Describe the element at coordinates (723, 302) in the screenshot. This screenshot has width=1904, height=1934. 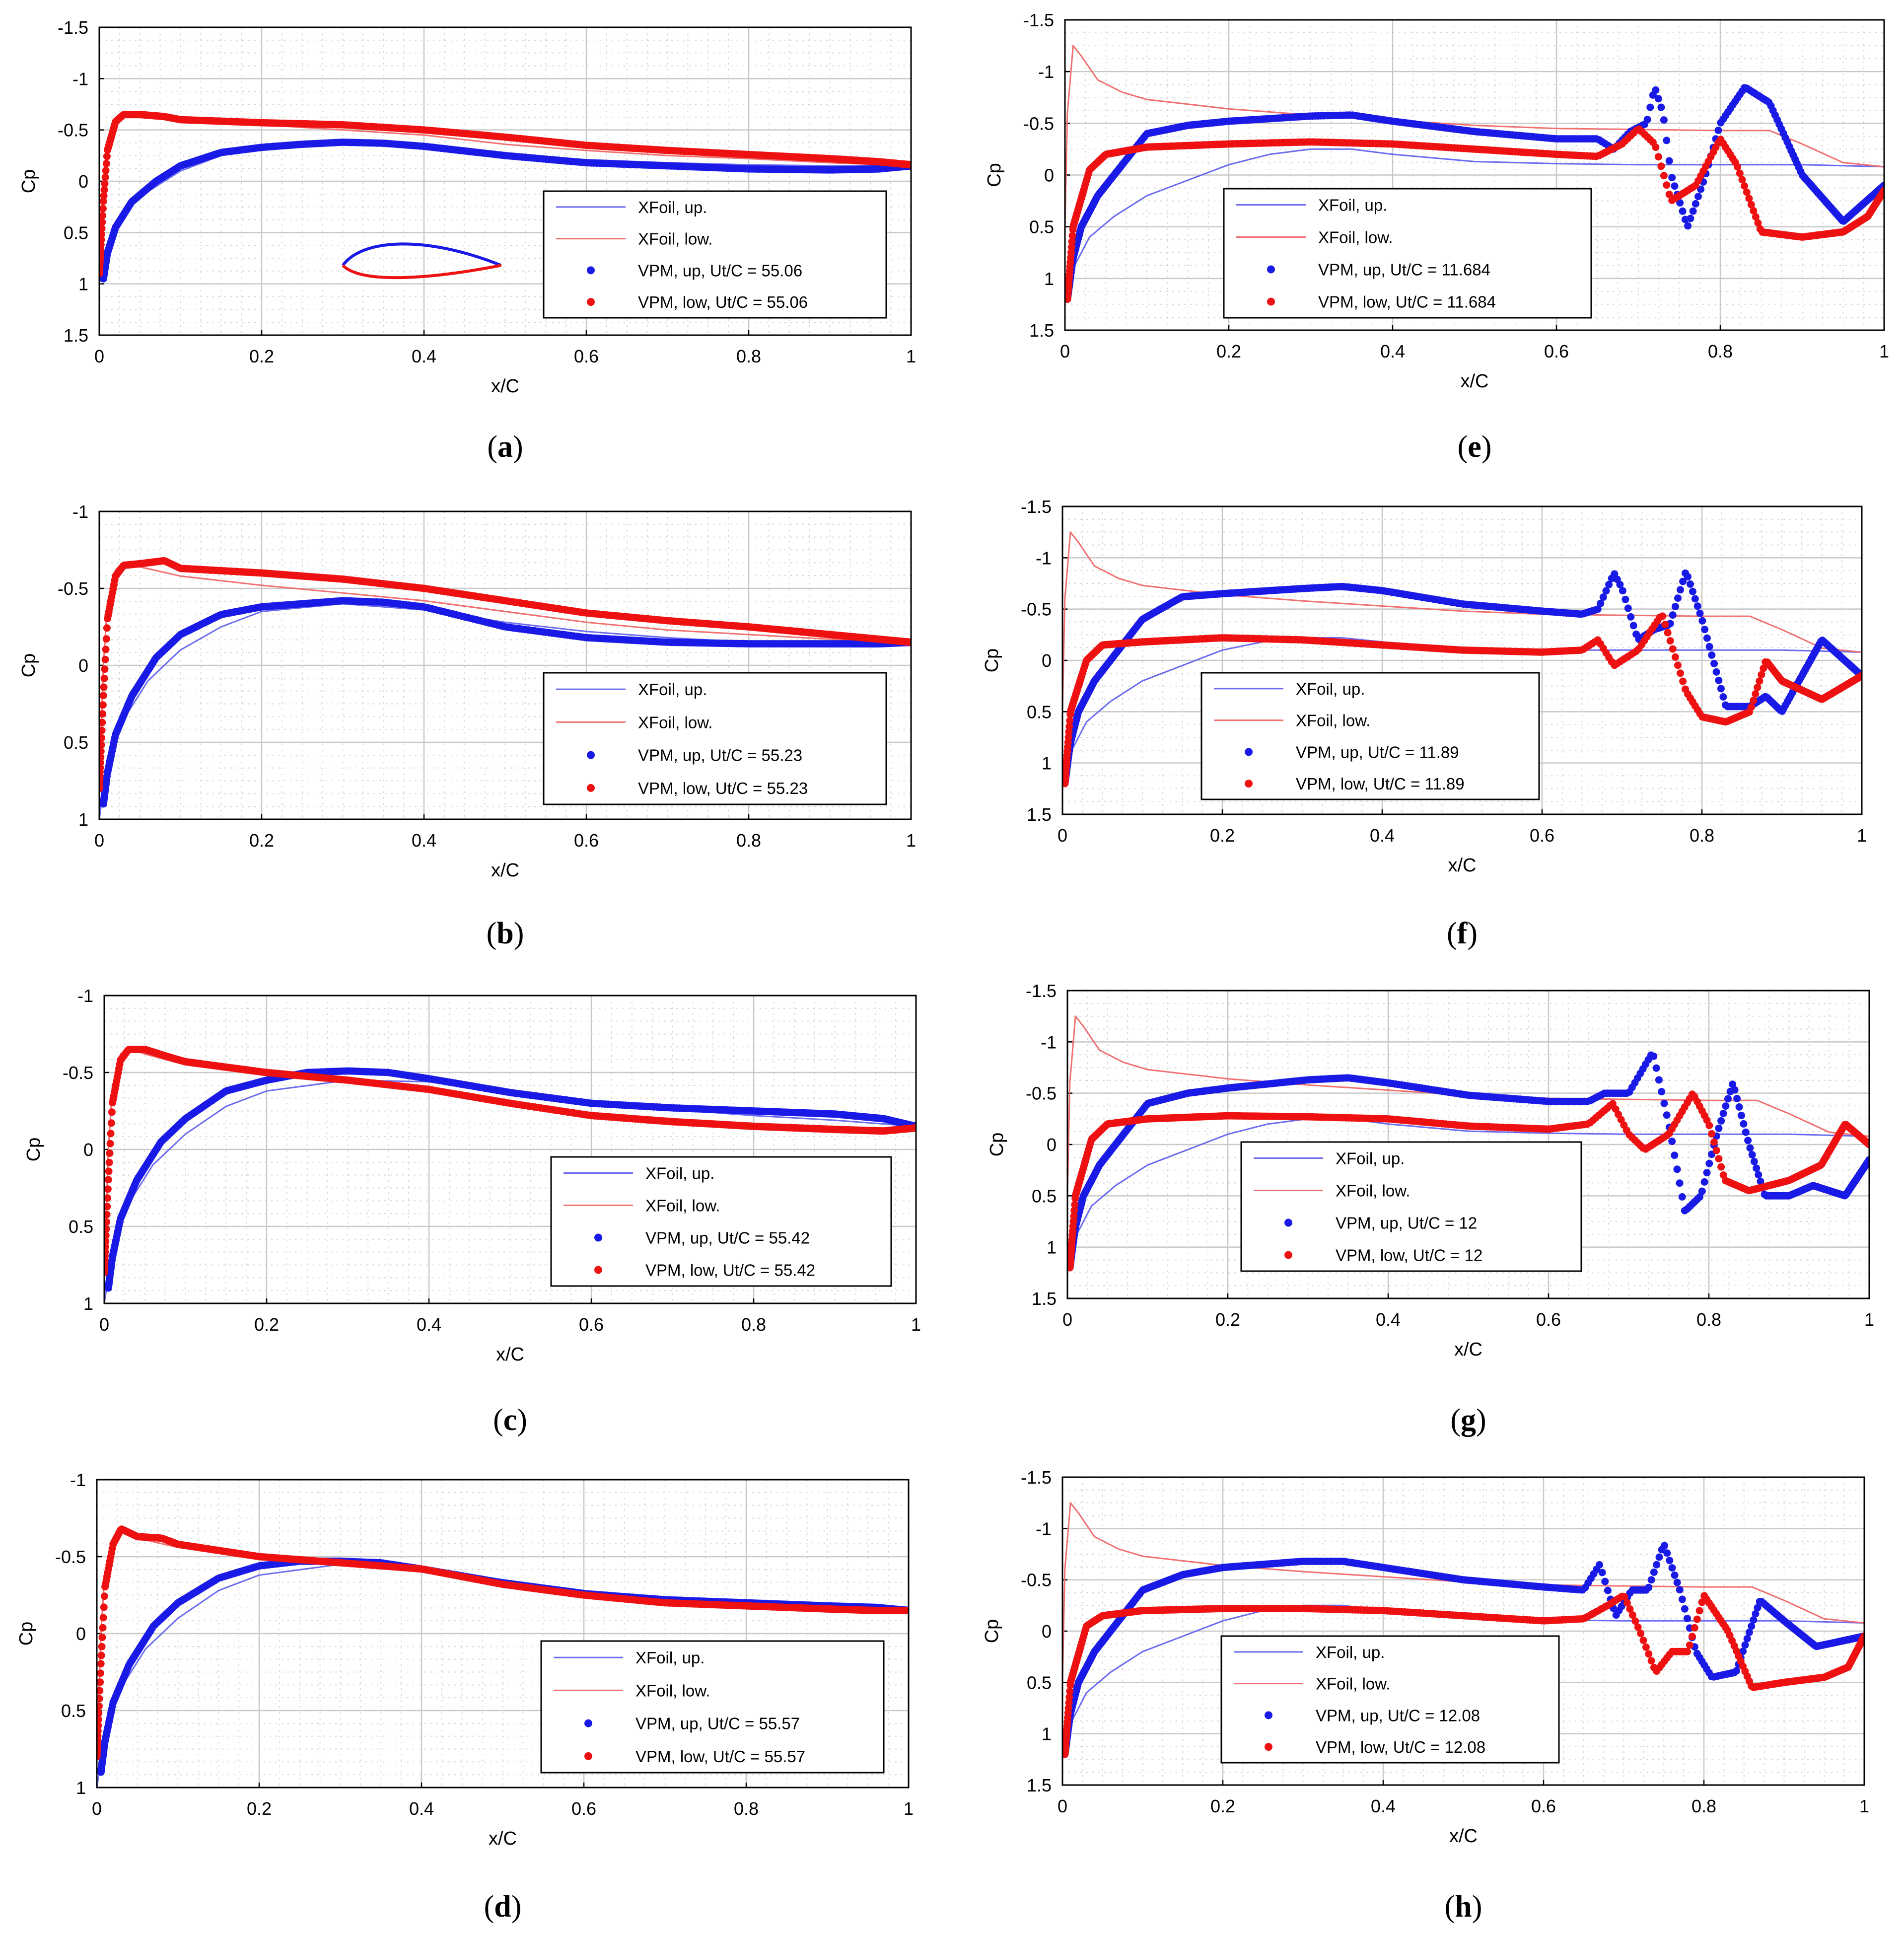
I see `legend-label: VPM, low, Ut/C = 55.06` at that location.